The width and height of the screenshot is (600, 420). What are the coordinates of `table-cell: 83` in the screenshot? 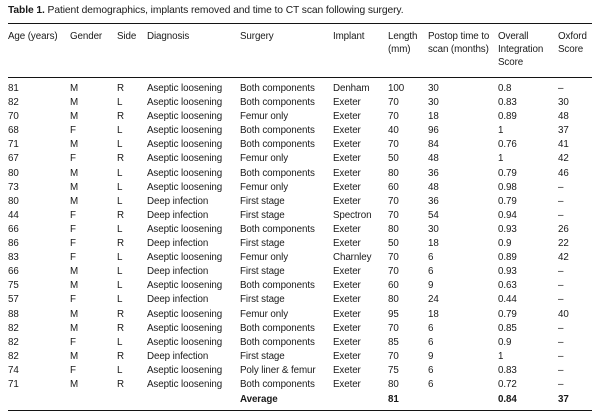 It's located at (13, 258).